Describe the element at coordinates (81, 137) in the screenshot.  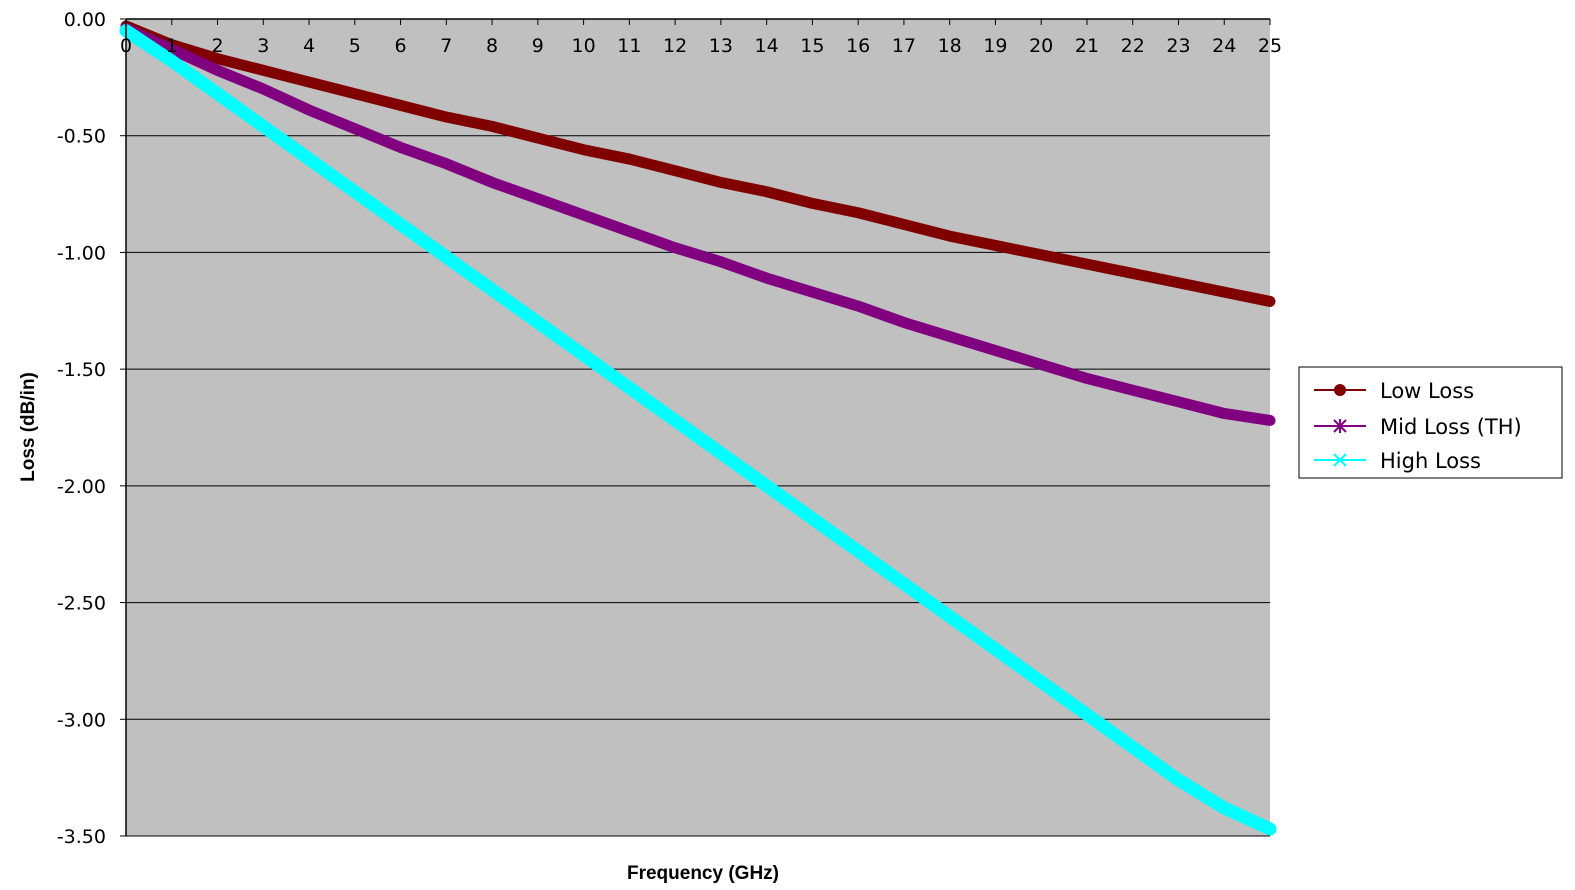
I see `y-tick-label: -0.50` at that location.